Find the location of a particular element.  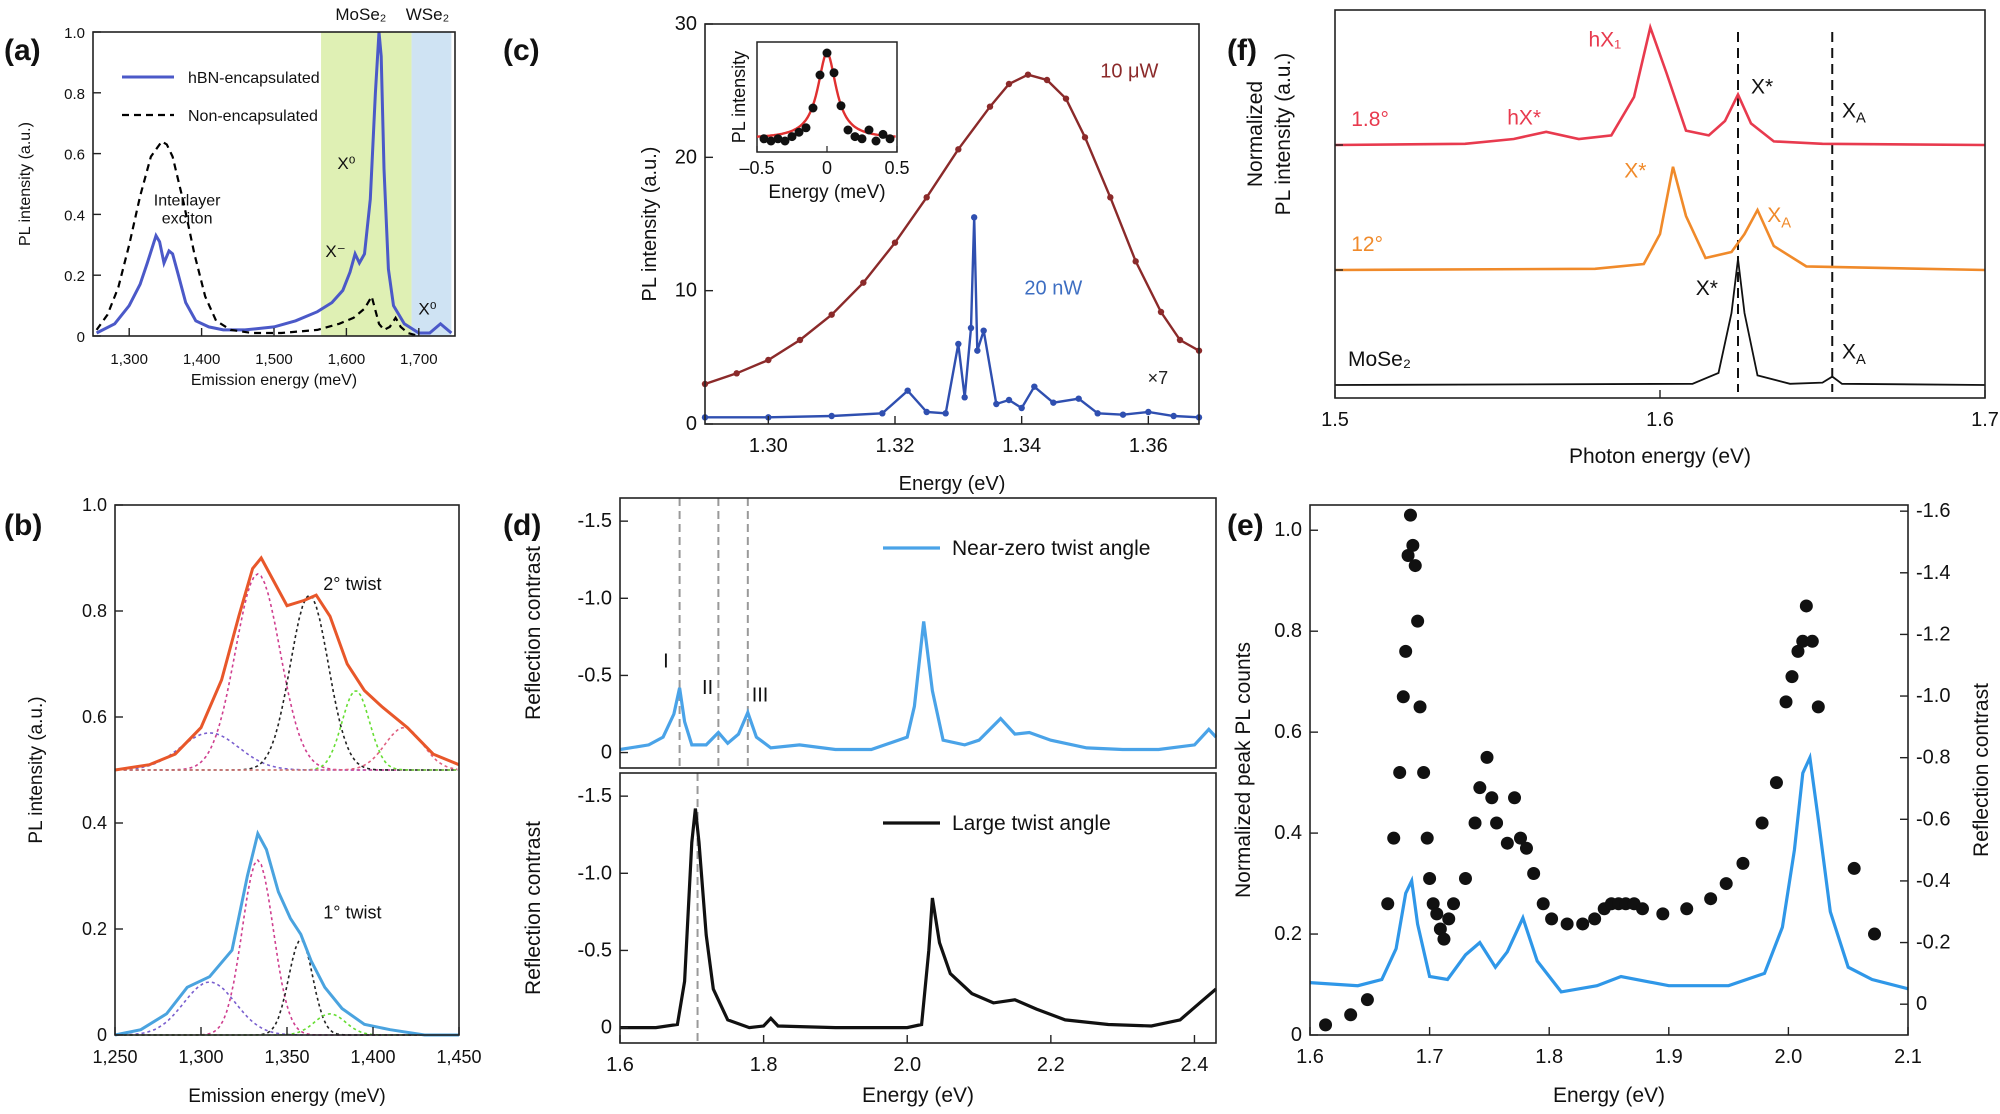

b-xtick-label: 1,400 is located at coordinates (372, 1057).